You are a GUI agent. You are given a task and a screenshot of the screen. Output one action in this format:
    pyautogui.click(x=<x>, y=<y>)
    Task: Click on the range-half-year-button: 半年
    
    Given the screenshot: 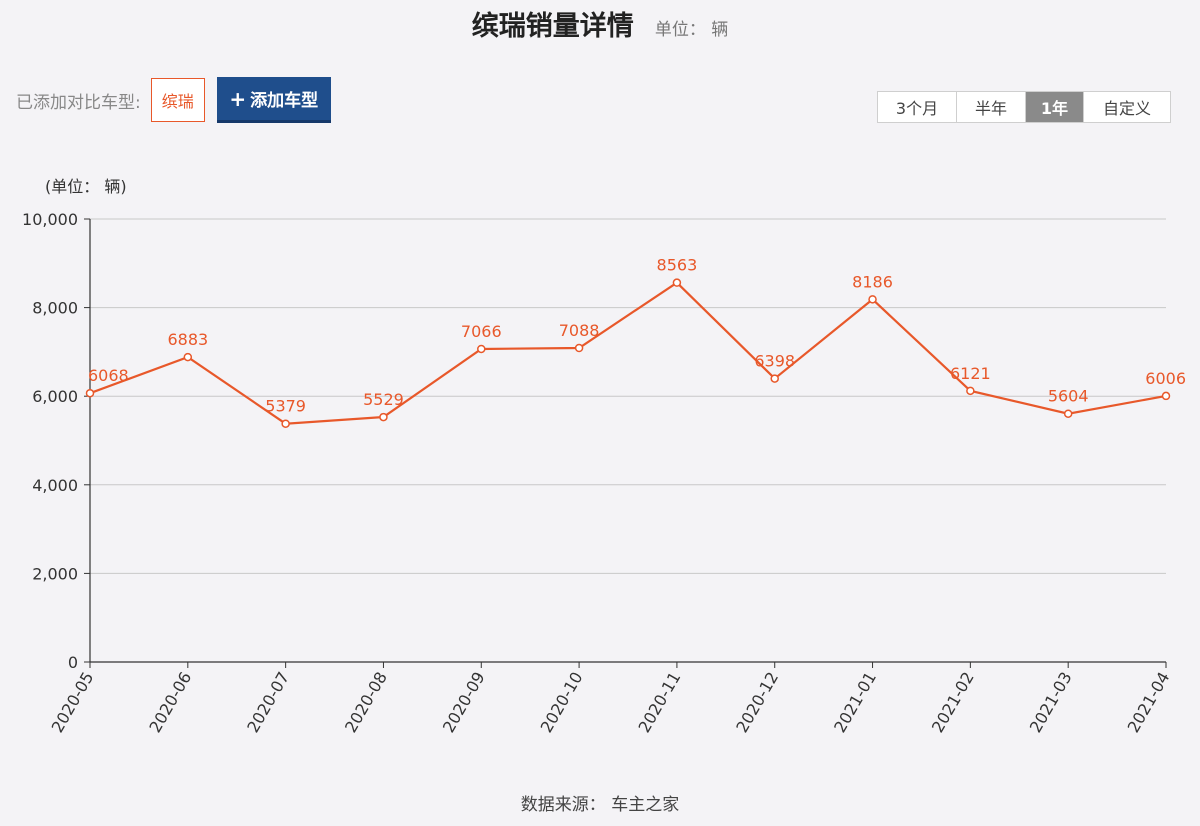 What is the action you would take?
    pyautogui.click(x=991, y=107)
    